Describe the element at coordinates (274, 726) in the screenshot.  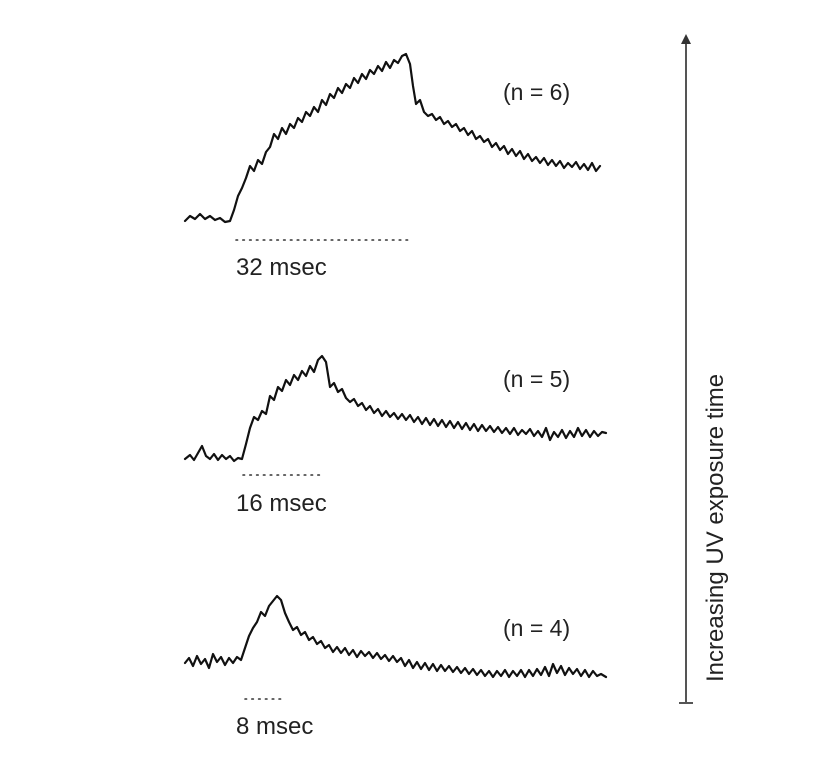
I see `duration-label-8msec: 8 msec` at that location.